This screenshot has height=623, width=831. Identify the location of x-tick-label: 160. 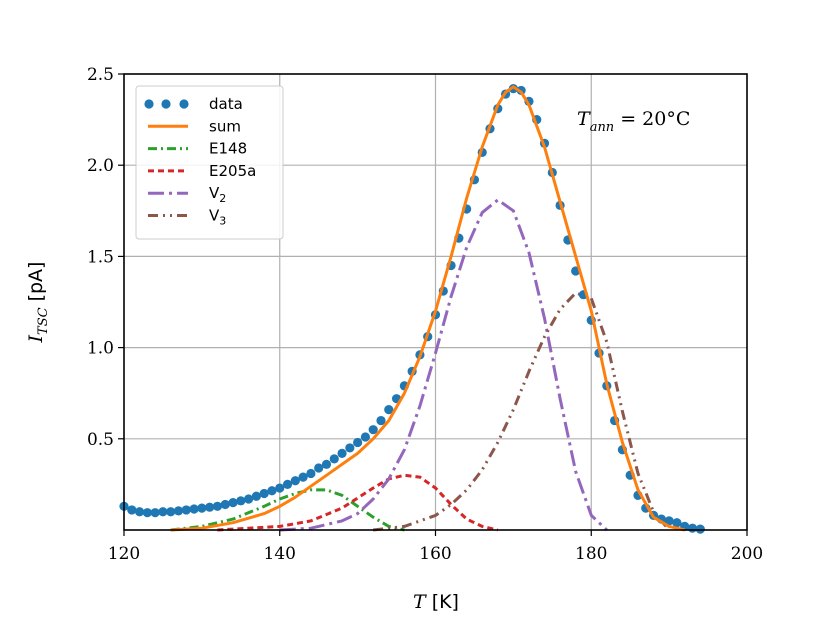
(435, 554).